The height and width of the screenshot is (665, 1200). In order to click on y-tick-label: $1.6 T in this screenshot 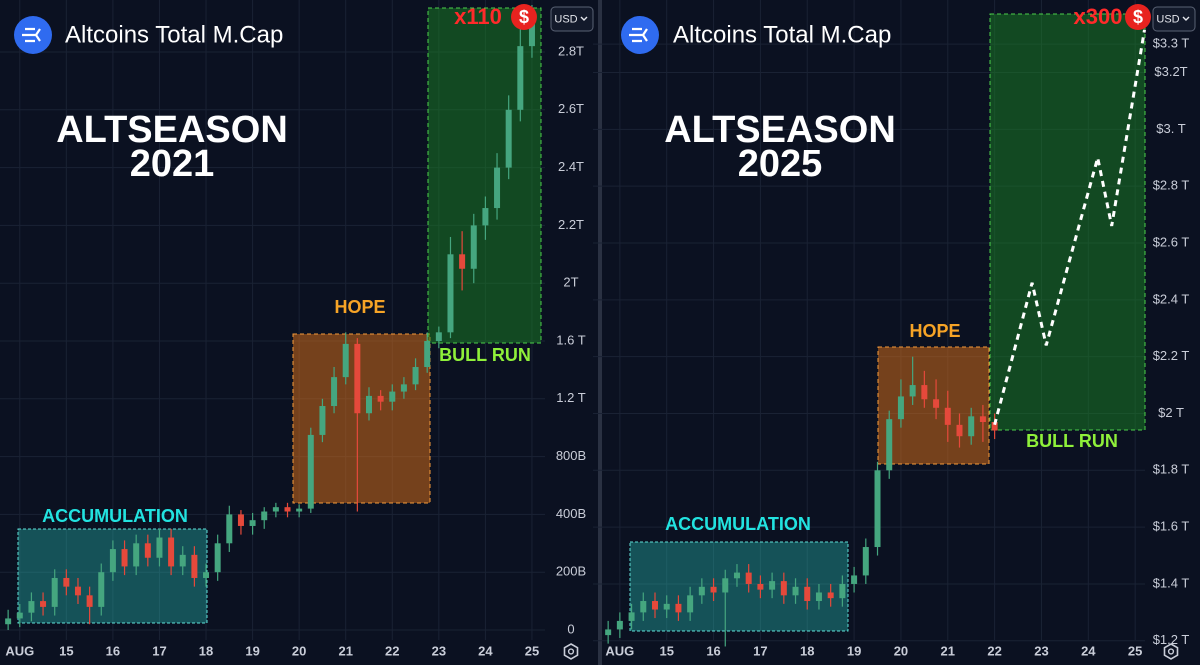, I will do `click(1171, 526)`.